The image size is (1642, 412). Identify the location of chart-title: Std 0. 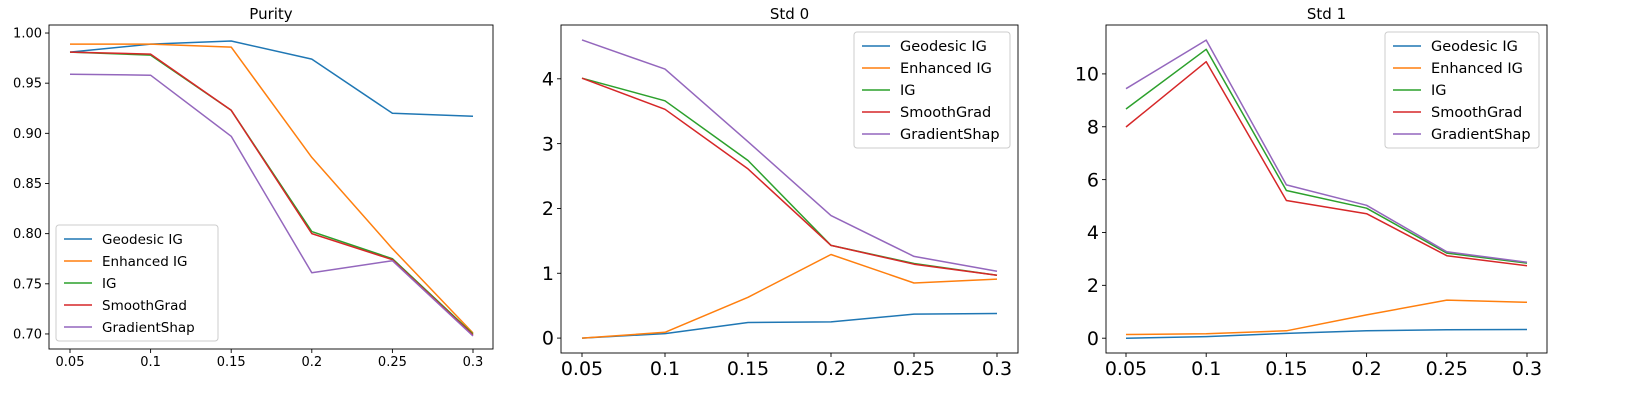
(789, 14).